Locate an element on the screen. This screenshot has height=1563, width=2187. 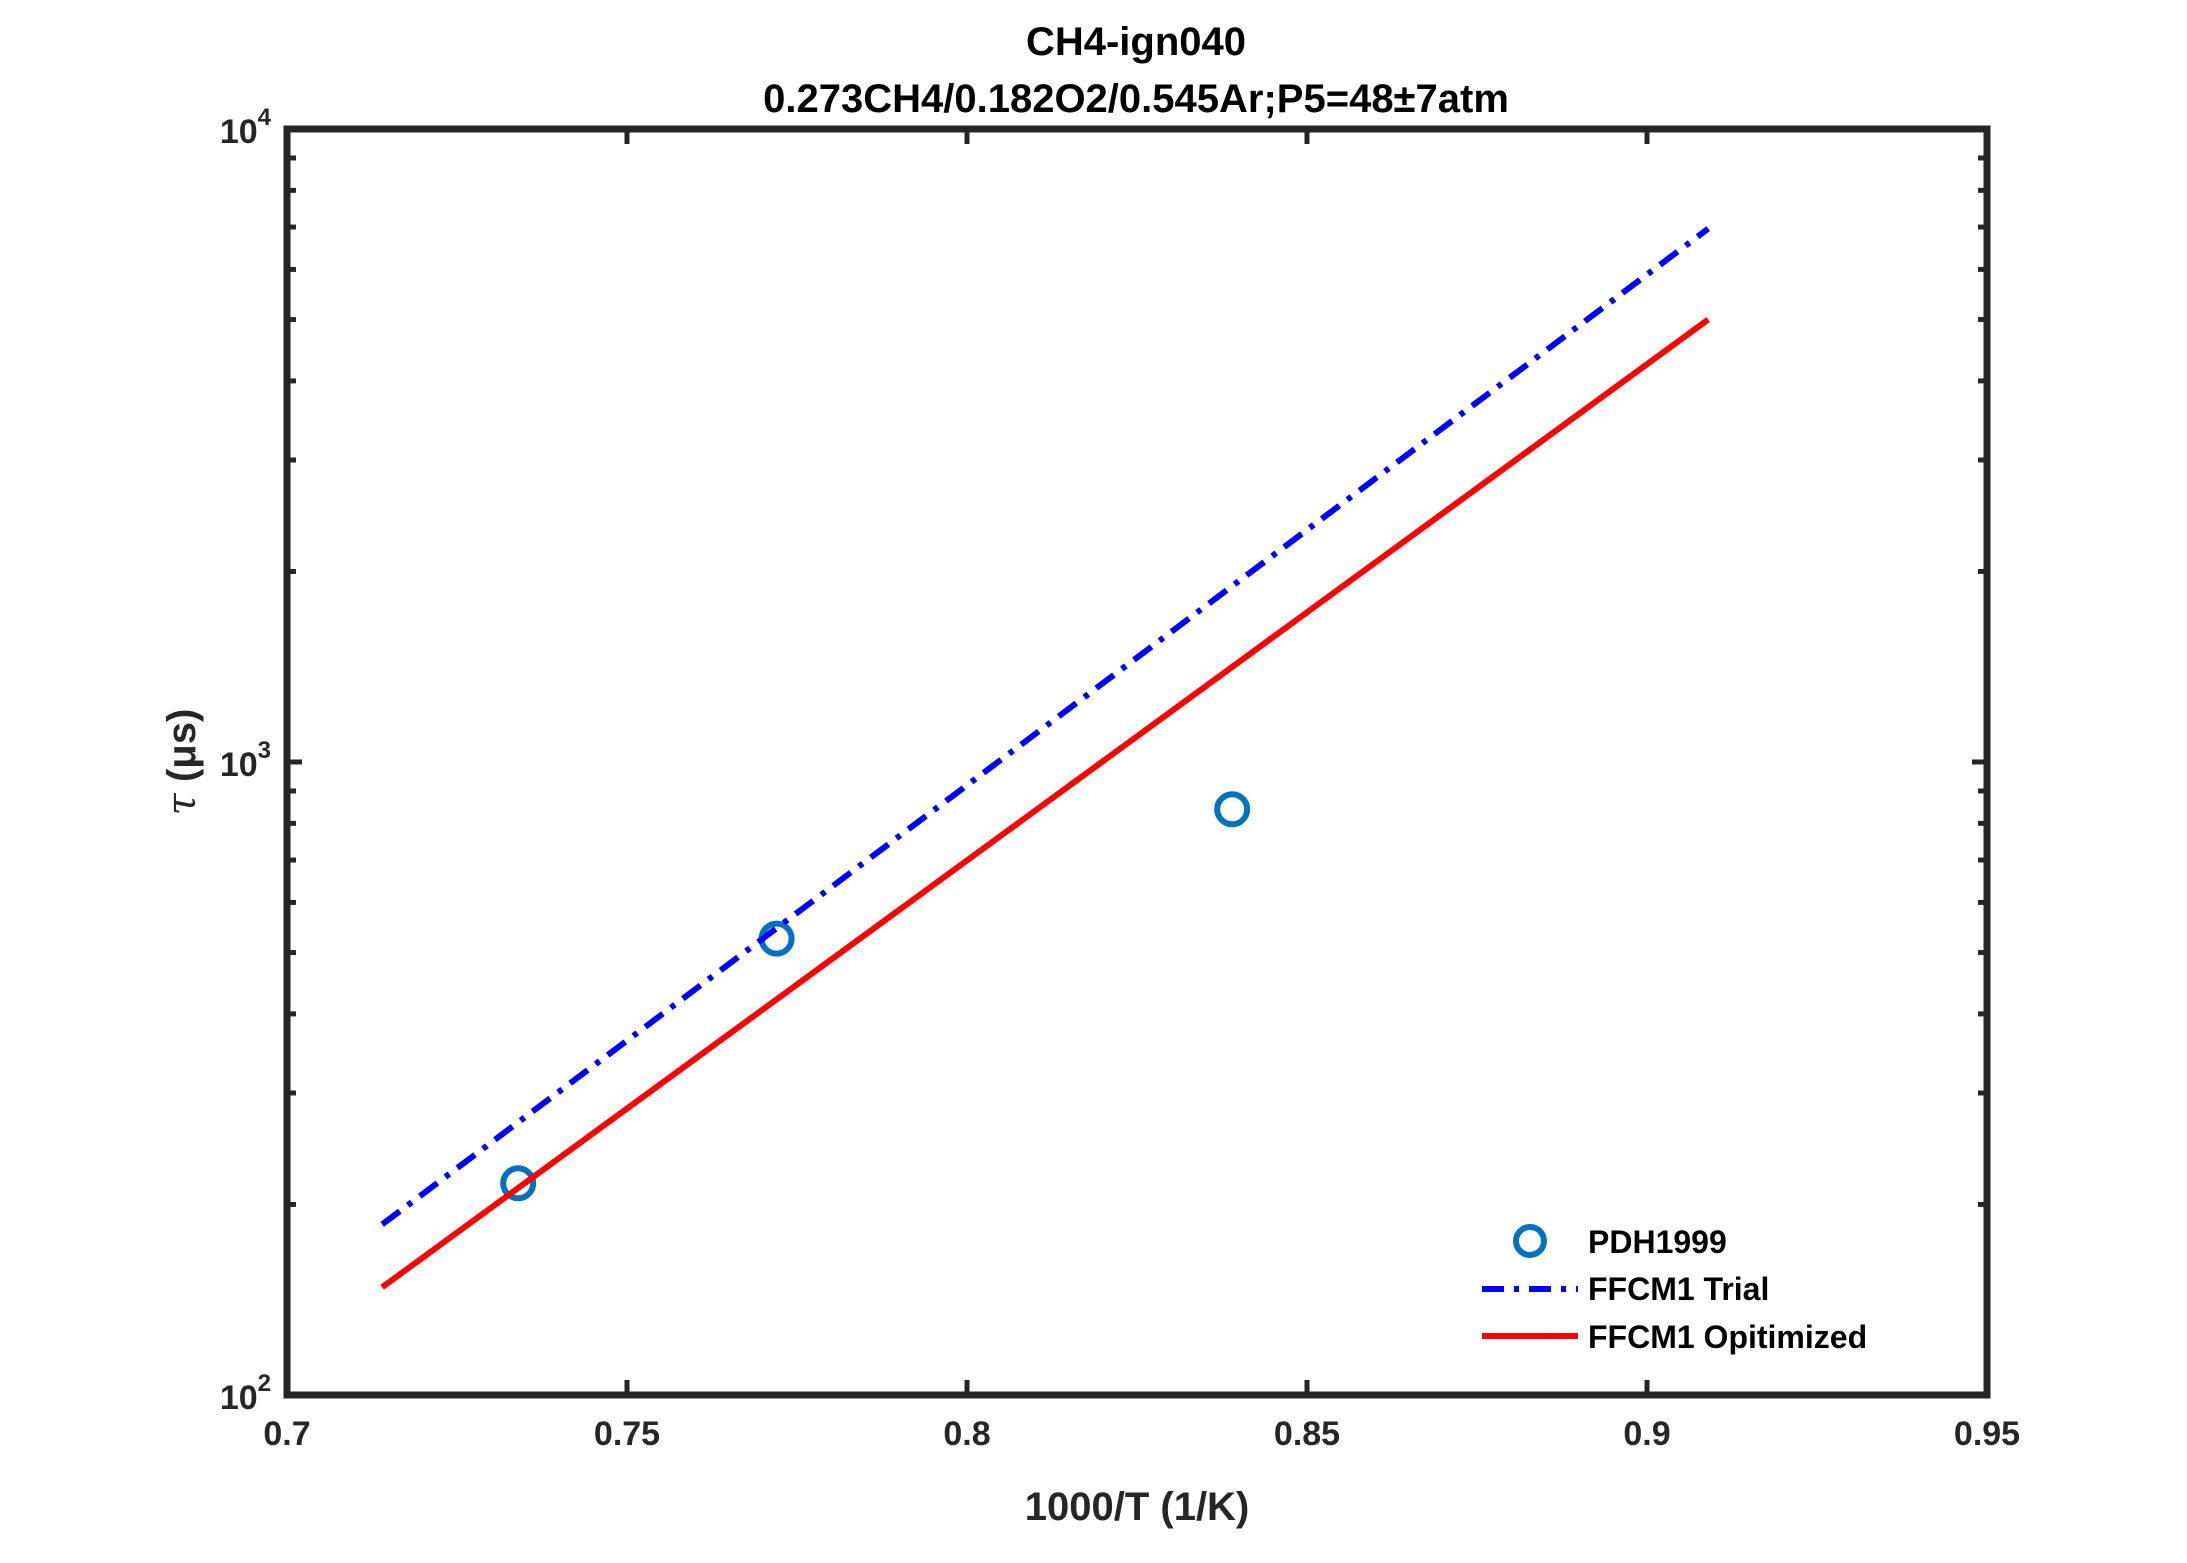
x-tick-label: 0.8 is located at coordinates (966, 1434).